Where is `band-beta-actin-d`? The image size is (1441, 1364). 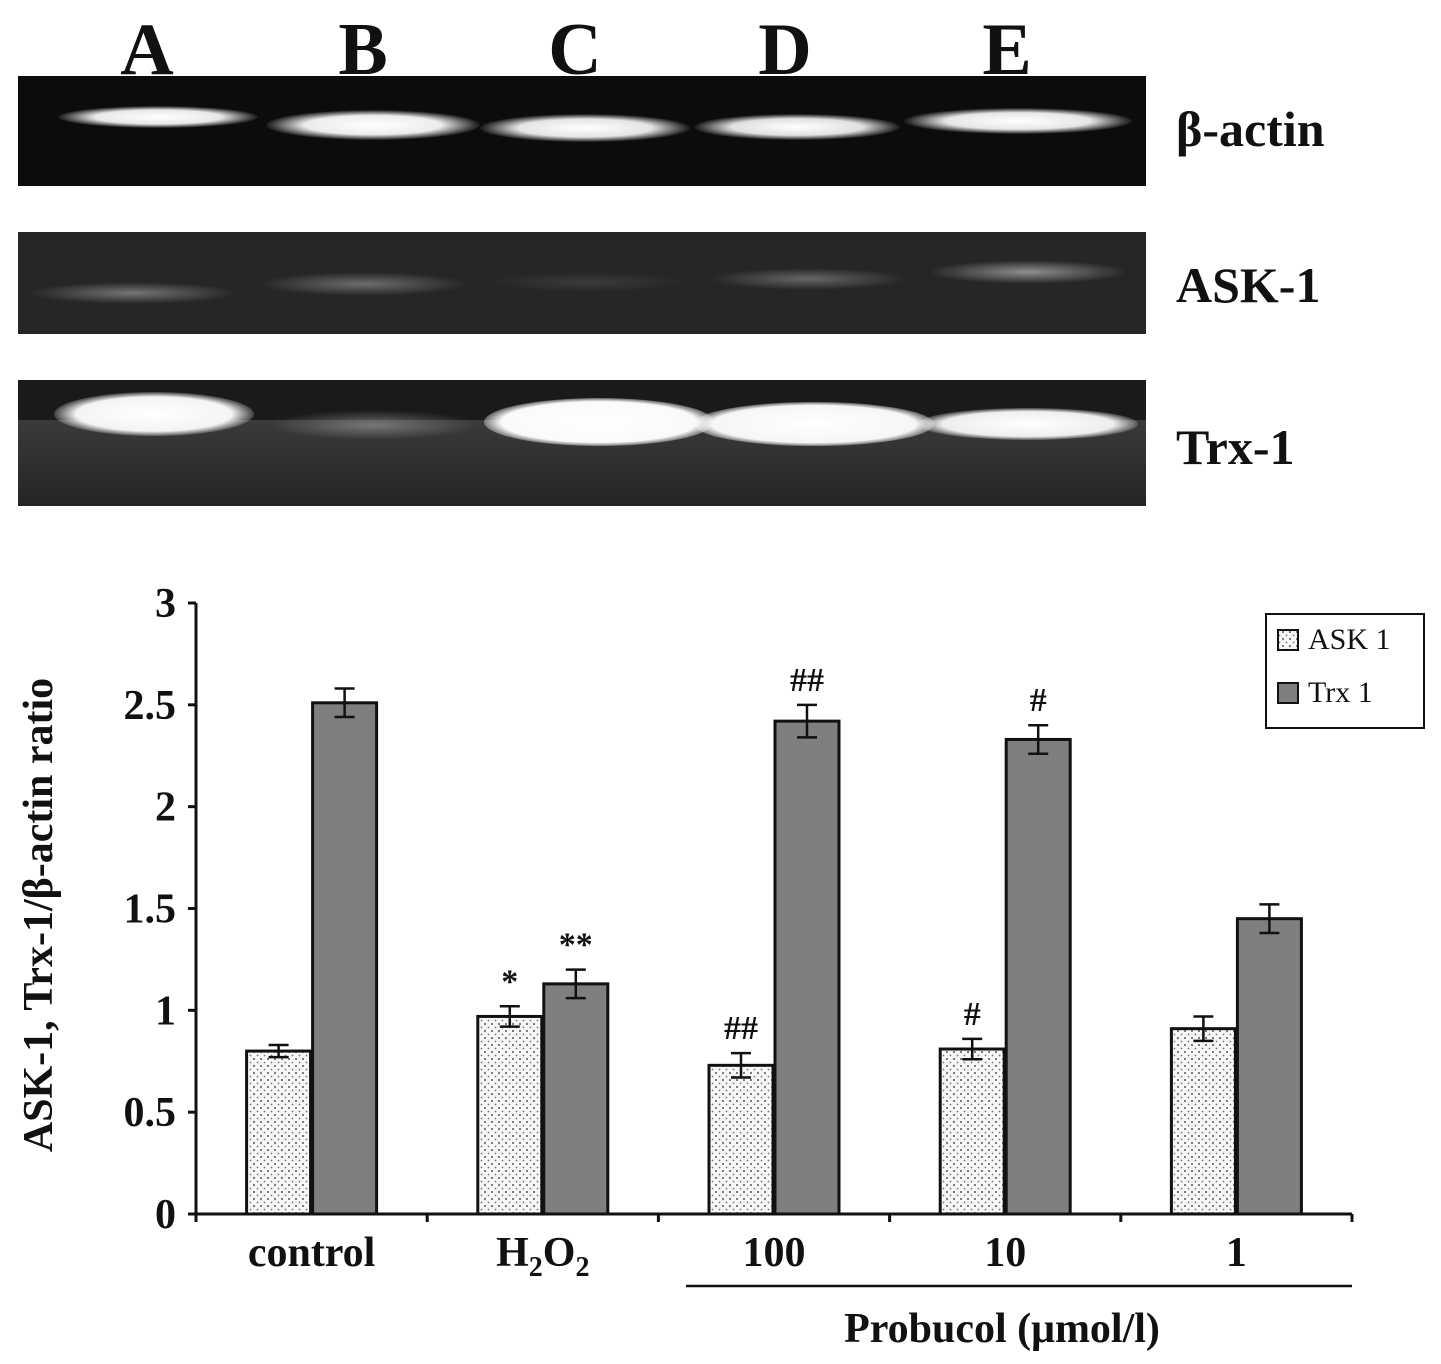
band-beta-actin-d is located at coordinates (797, 127).